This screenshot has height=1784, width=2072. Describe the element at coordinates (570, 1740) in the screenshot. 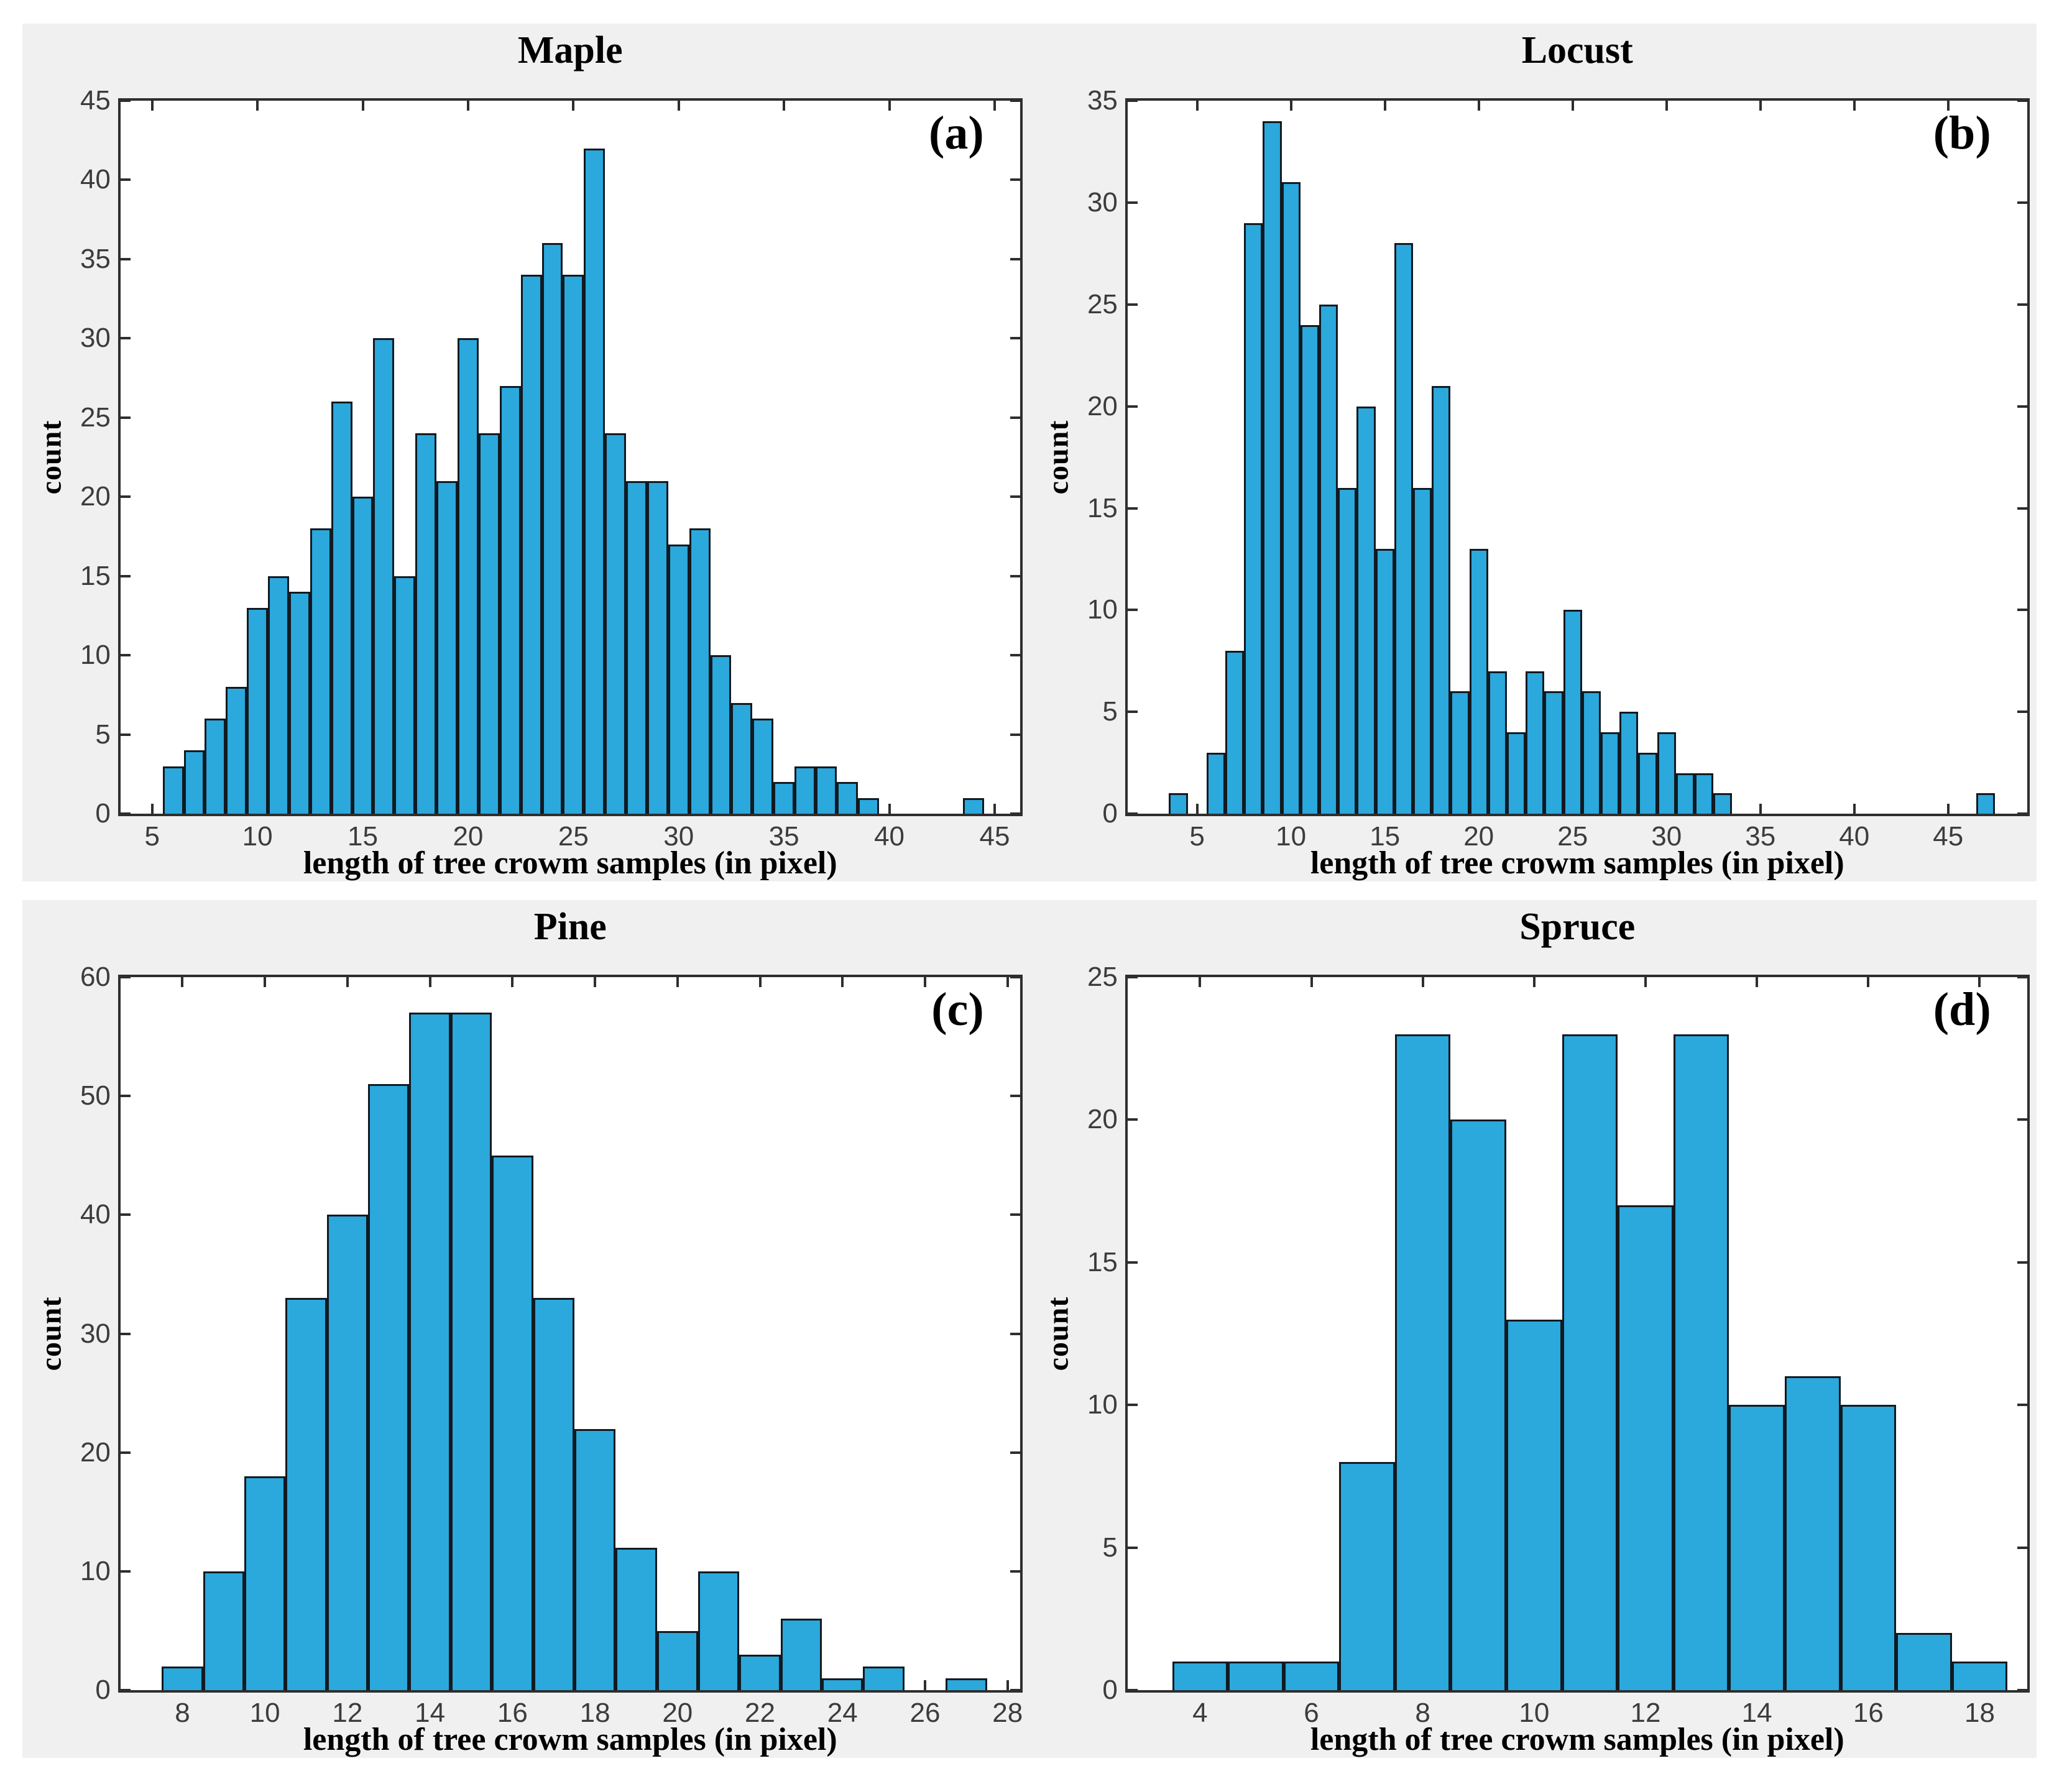

I see `x-axis-label: length of tree crowm samples (in pixel)` at that location.